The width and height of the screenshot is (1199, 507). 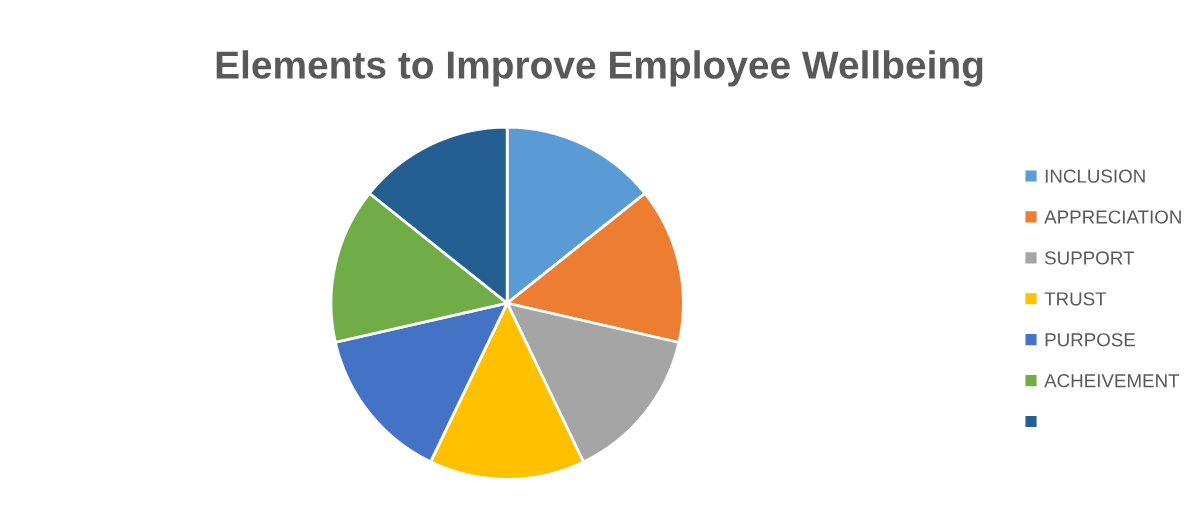 What do you see at coordinates (1112, 217) in the screenshot?
I see `legend-label: APPRECIATION` at bounding box center [1112, 217].